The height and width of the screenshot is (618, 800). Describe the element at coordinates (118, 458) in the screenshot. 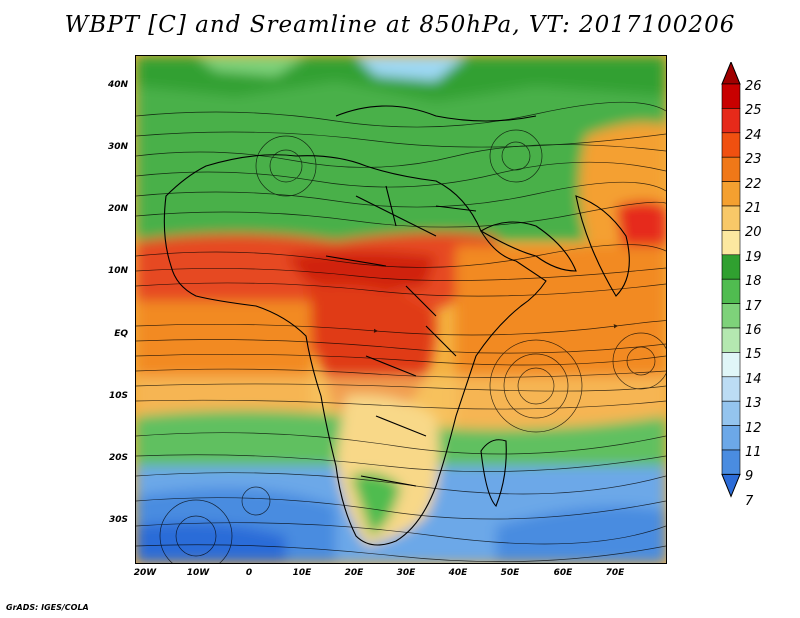

I see `lat-label-20s: 20S` at that location.